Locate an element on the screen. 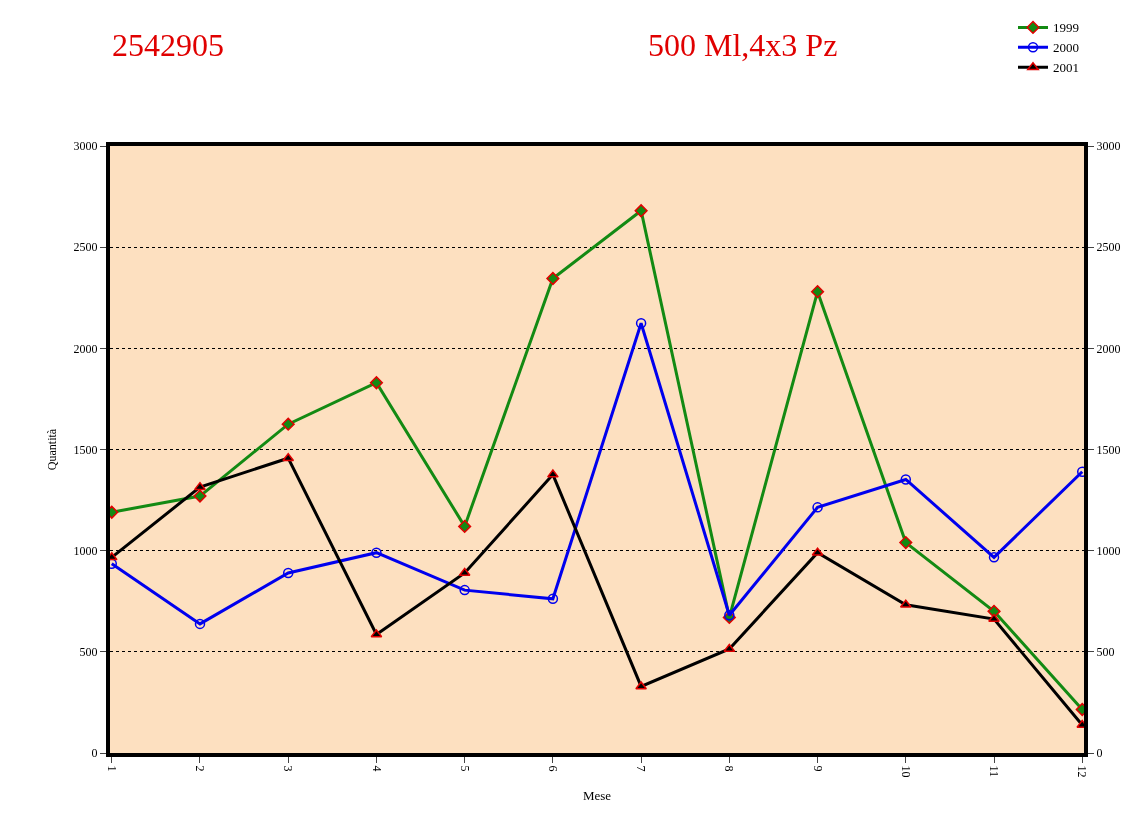  x-tick-label: 10 is located at coordinates (905, 771).